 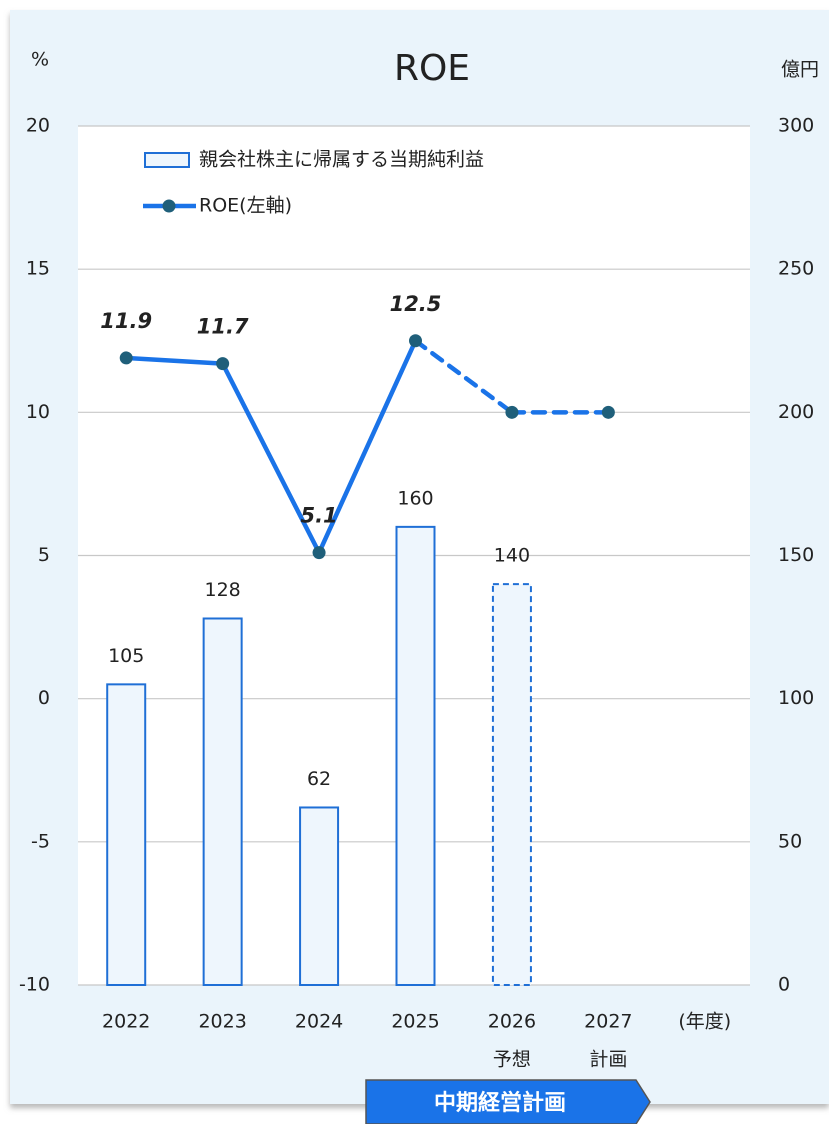 I want to click on y2-tick-label: 50, so click(x=790, y=841).